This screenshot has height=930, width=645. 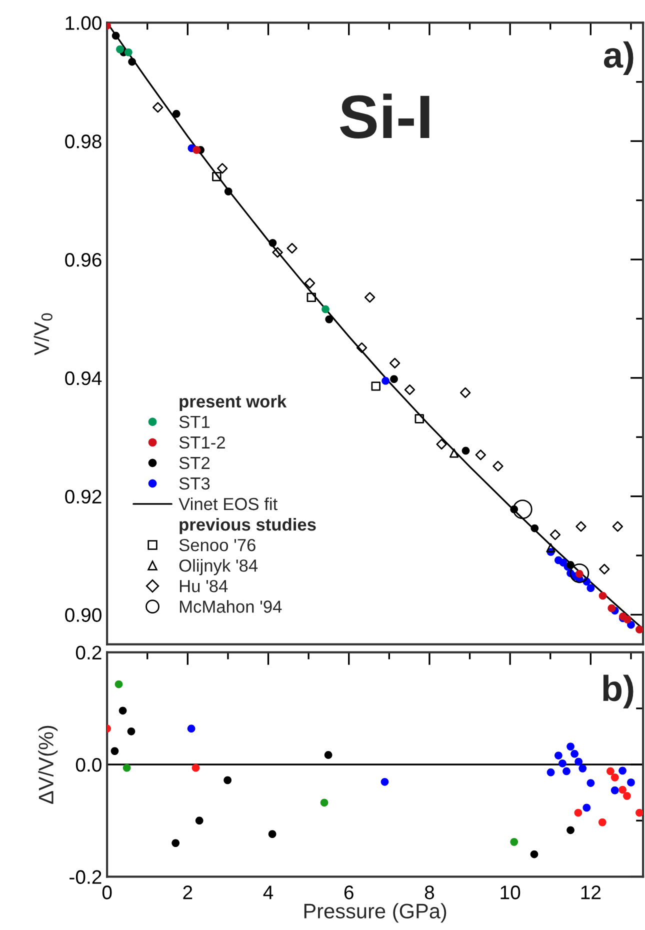 I want to click on legend-label: ST1, so click(x=194, y=422).